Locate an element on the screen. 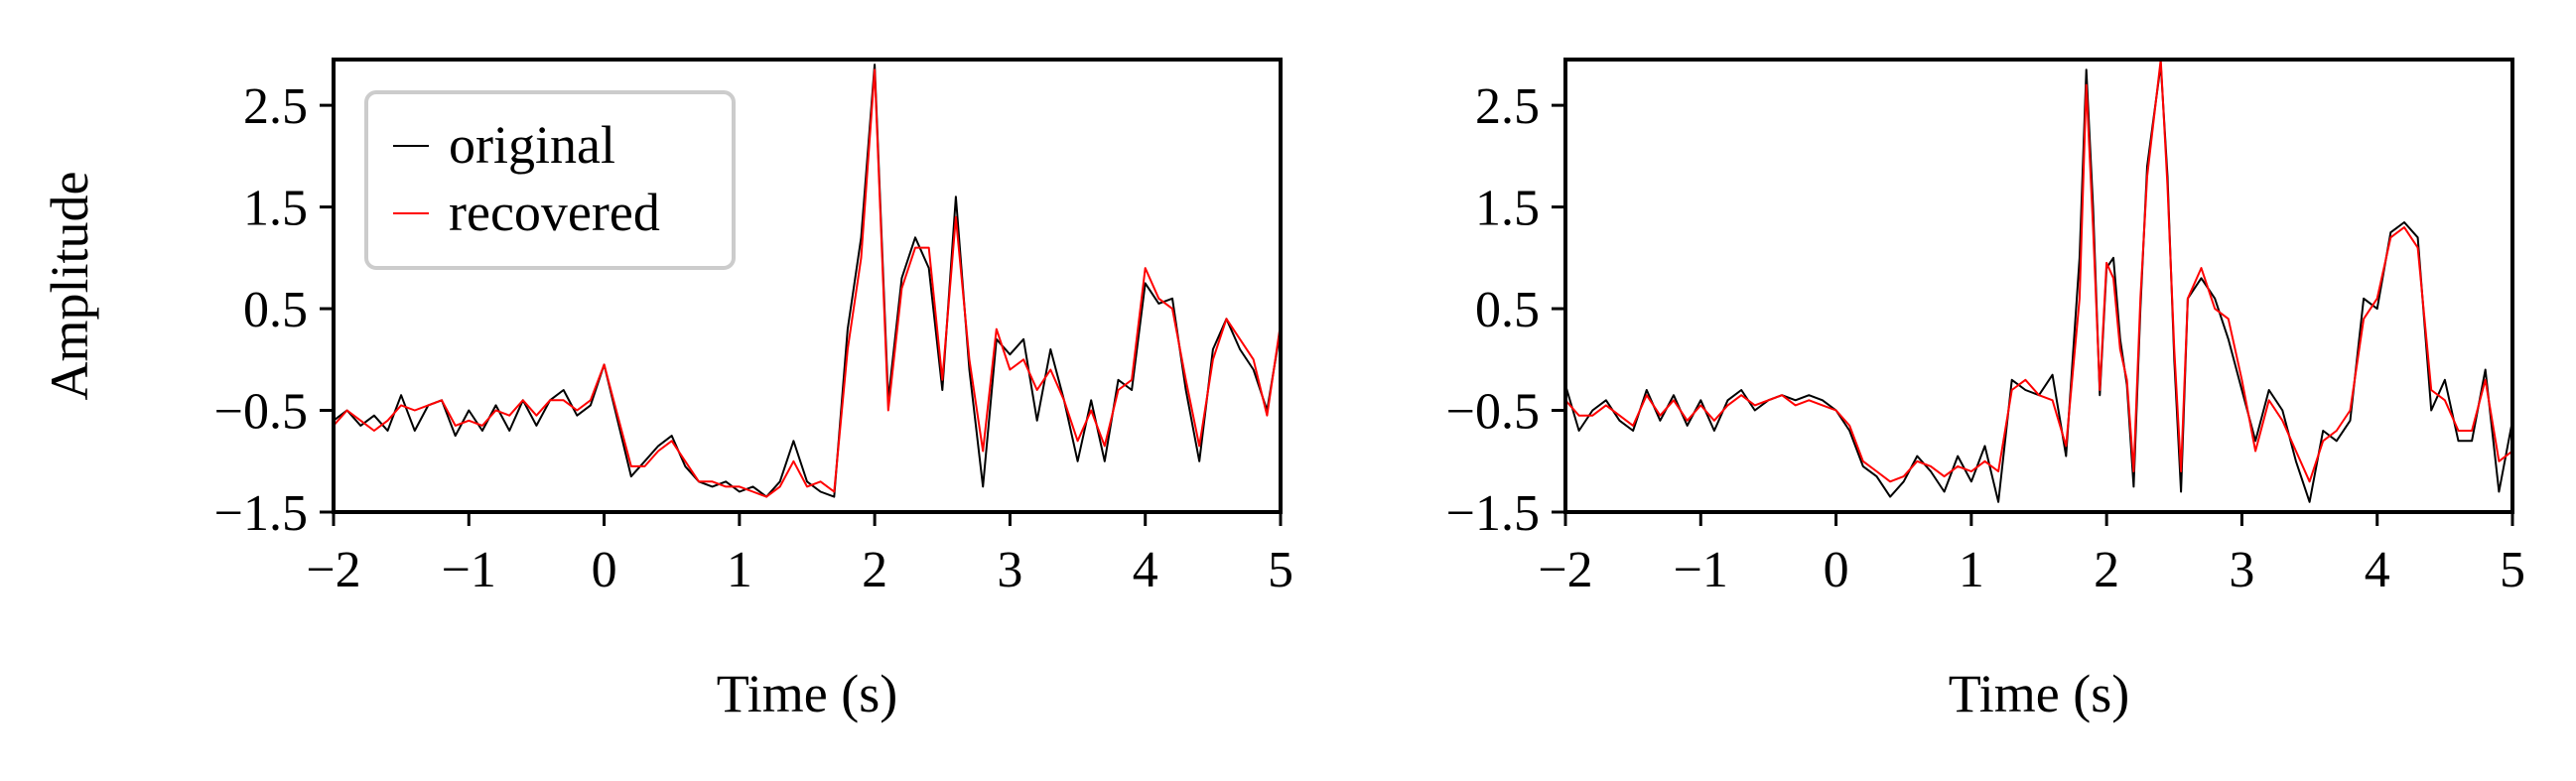 The width and height of the screenshot is (2576, 781). left-y-axis-label: Amplitude is located at coordinates (69, 286).